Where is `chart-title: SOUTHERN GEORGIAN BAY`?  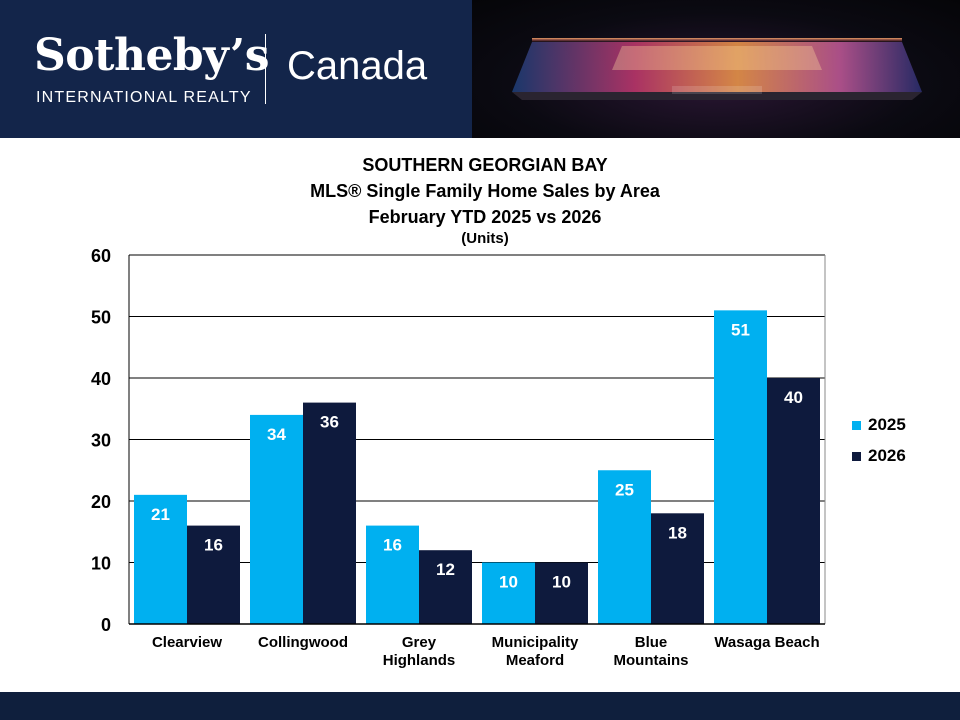 chart-title: SOUTHERN GEORGIAN BAY is located at coordinates (485, 165).